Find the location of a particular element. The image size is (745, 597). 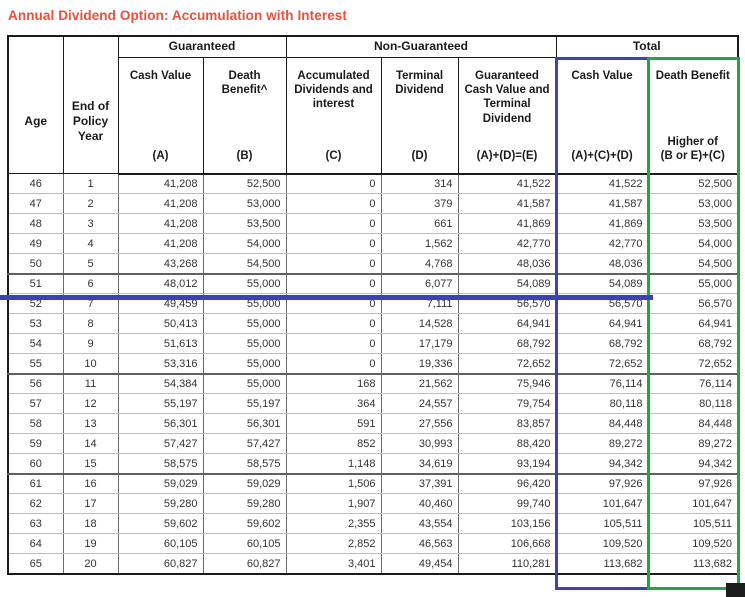

cell-total-death-benefit: 56,570 is located at coordinates (693, 304).